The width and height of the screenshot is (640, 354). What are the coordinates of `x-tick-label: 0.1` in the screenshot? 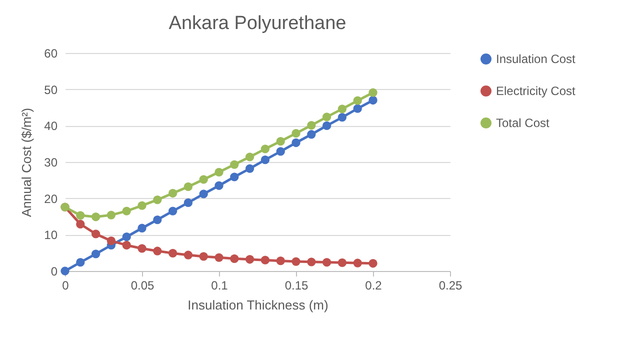 It's located at (219, 285).